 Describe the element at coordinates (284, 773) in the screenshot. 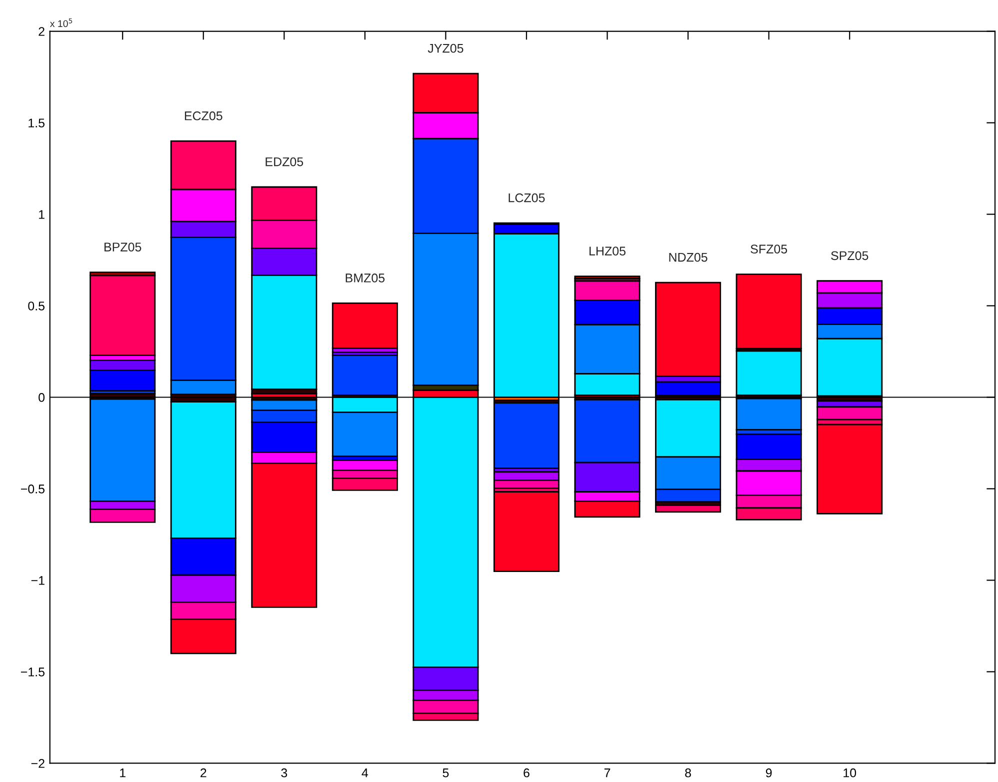

I see `x-tick-label: 3` at that location.